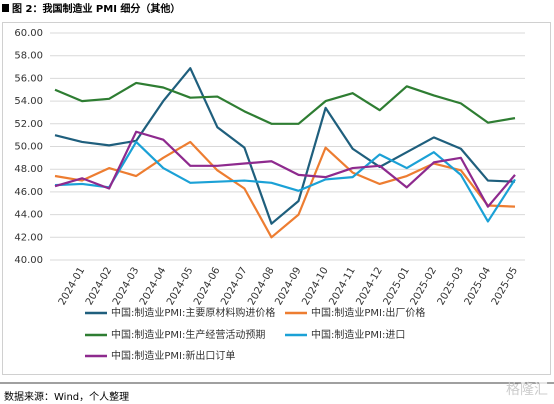 Image resolution: width=554 pixels, height=404 pixels. Describe the element at coordinates (234, 287) in the screenshot. I see `x-tick-label: 2024-07` at that location.